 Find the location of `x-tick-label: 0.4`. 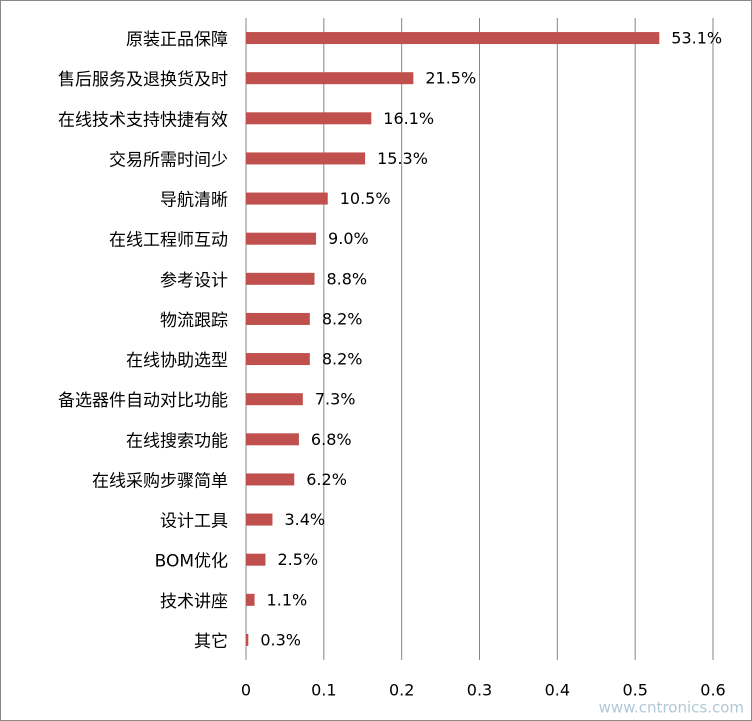

x-tick-label: 0.4 is located at coordinates (557, 690).